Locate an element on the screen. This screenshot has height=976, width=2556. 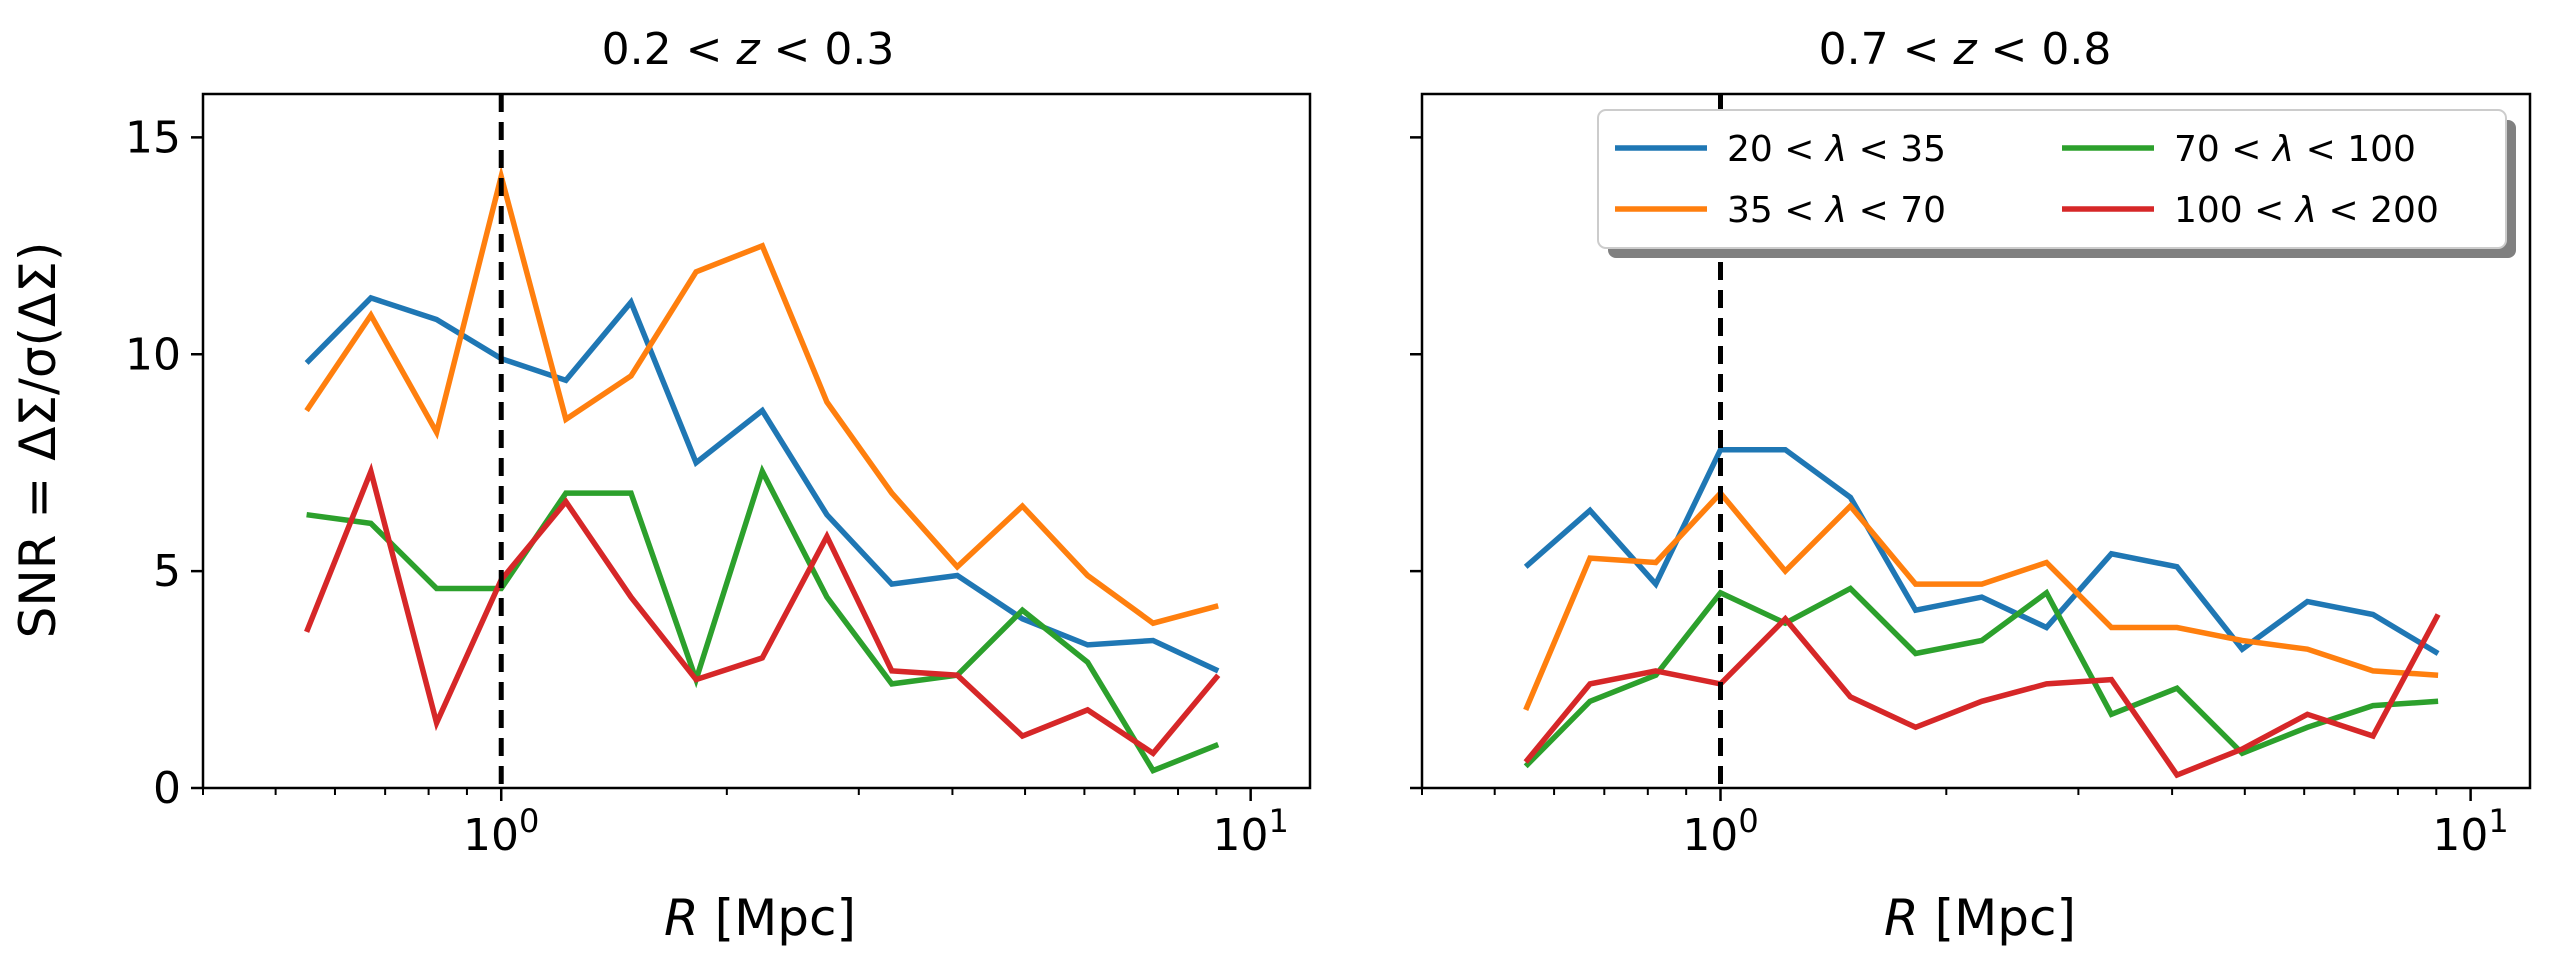
panel-title-part: 0.2 < is located at coordinates (669, 49).